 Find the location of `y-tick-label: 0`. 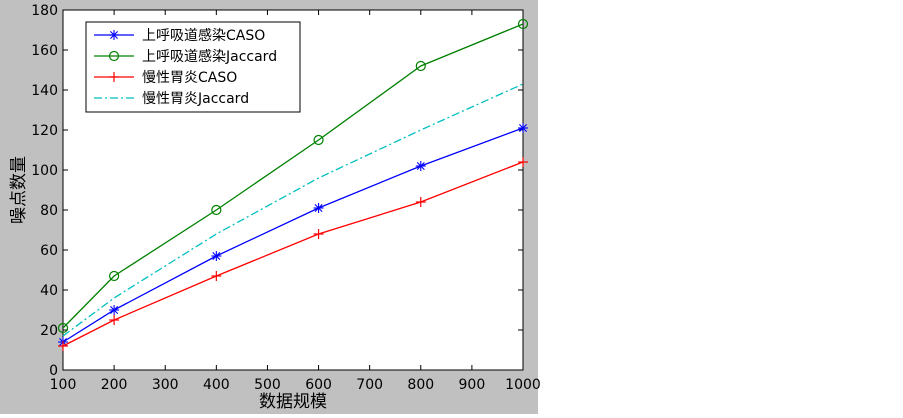

y-tick-label: 0 is located at coordinates (53, 371).